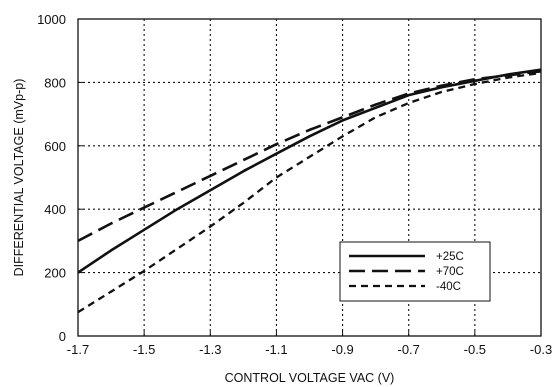  I want to click on x-axis-title: CONTROL VOLTAGE VAC (V), so click(310, 378).